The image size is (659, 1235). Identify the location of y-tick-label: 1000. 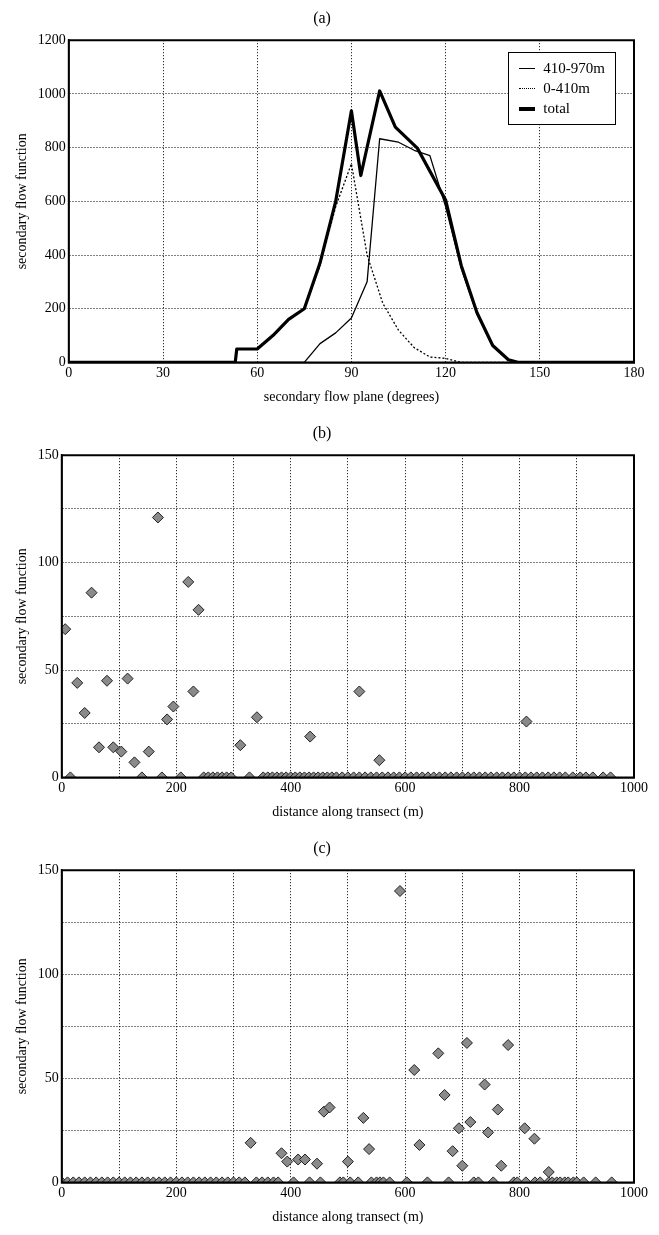
(51, 93).